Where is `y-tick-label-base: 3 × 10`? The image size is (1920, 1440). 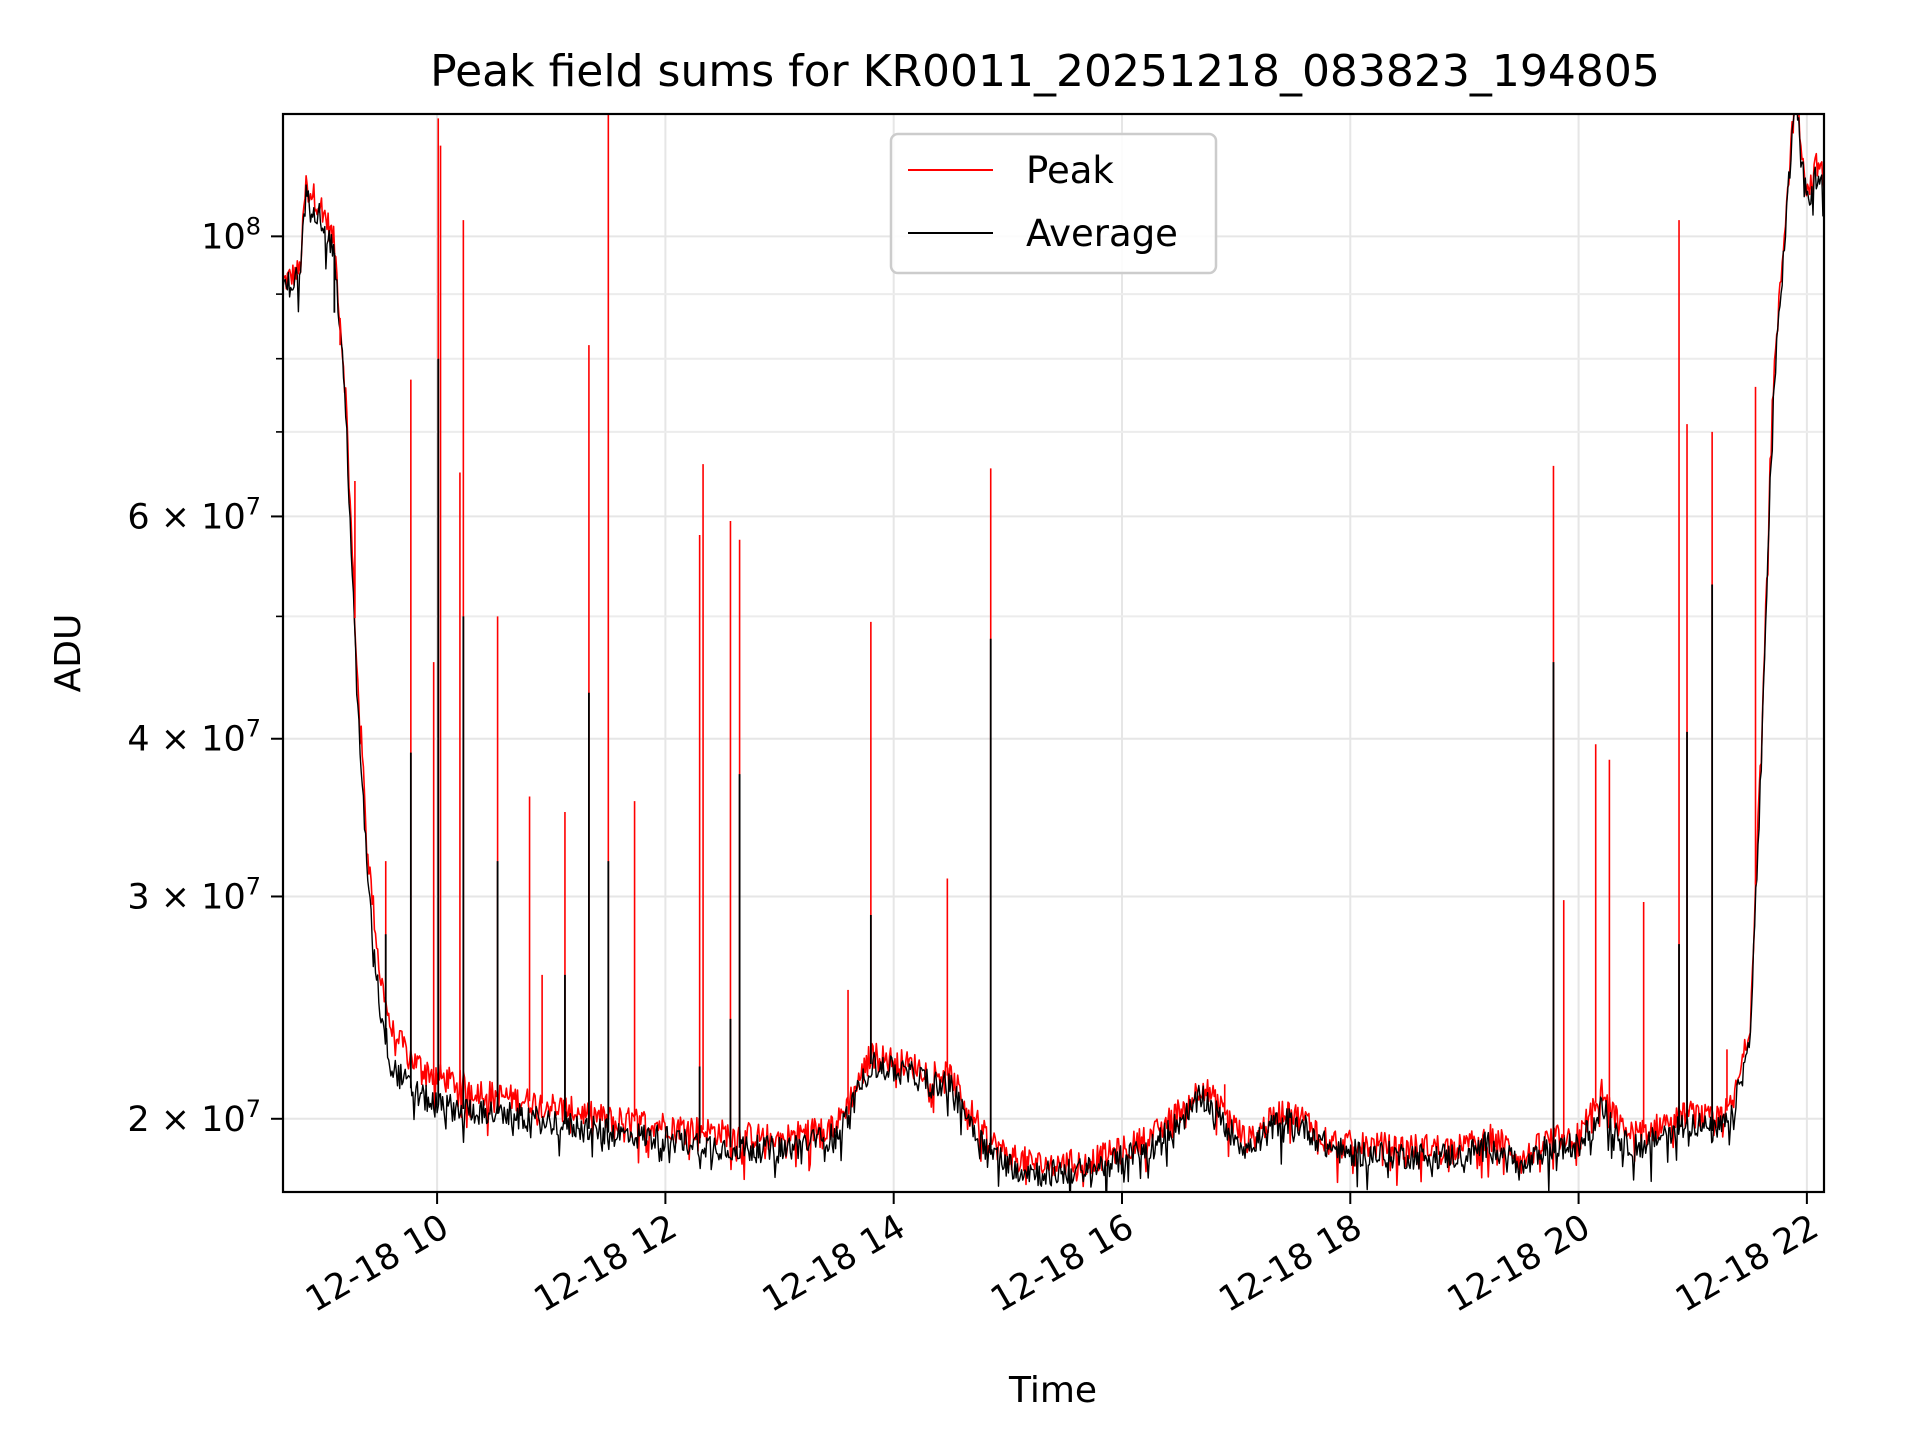 y-tick-label-base: 3 × 10 is located at coordinates (186, 897).